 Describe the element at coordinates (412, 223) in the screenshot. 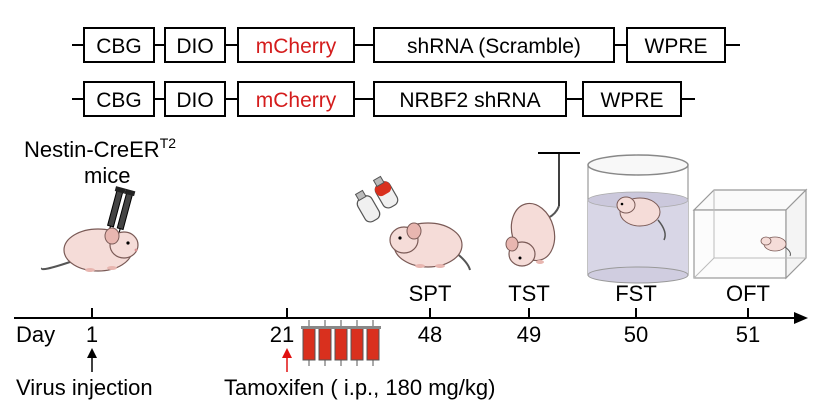

I see `spt-mouse-icon` at that location.